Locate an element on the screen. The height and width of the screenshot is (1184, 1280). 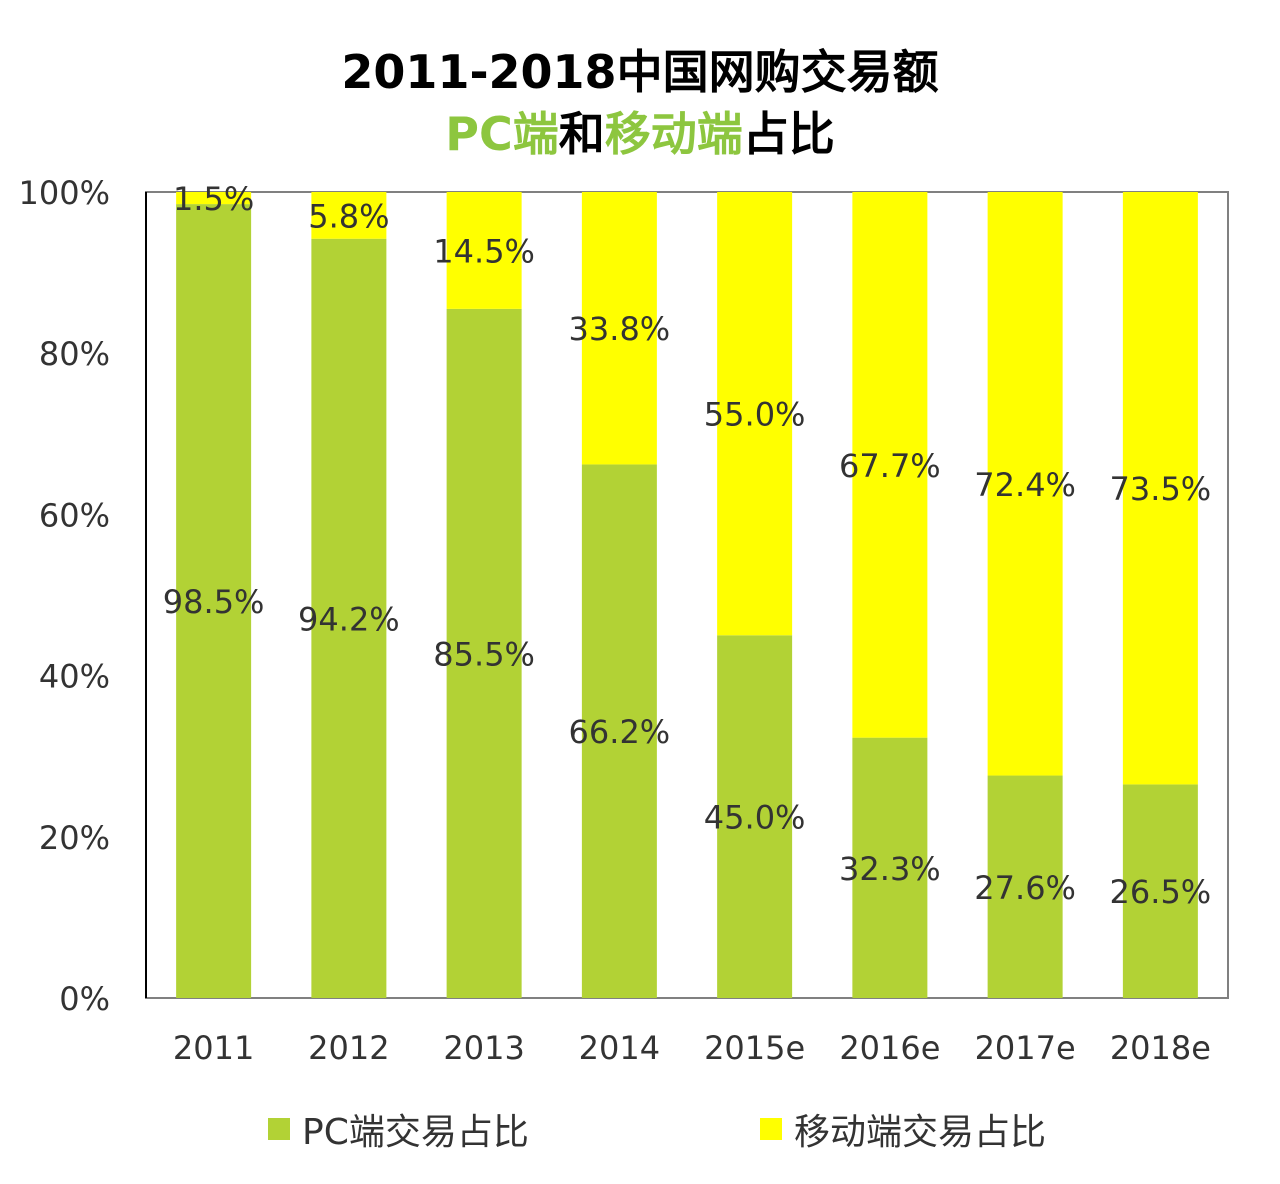
data-label-mobile-2016e: 67.7% is located at coordinates (890, 466).